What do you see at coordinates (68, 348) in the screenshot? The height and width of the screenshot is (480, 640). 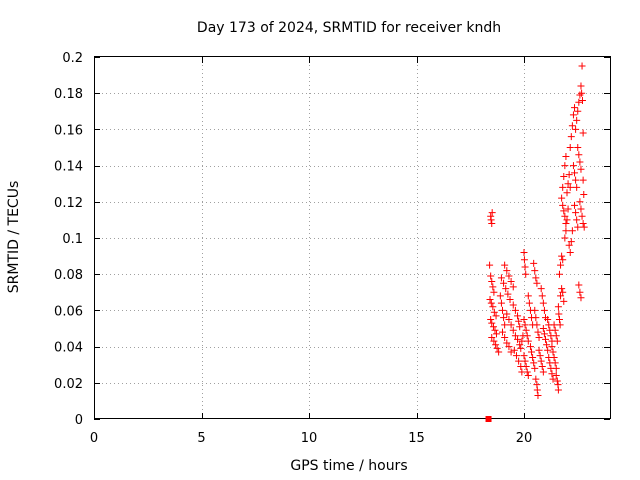 I see `y-tick-label: 0.04` at bounding box center [68, 348].